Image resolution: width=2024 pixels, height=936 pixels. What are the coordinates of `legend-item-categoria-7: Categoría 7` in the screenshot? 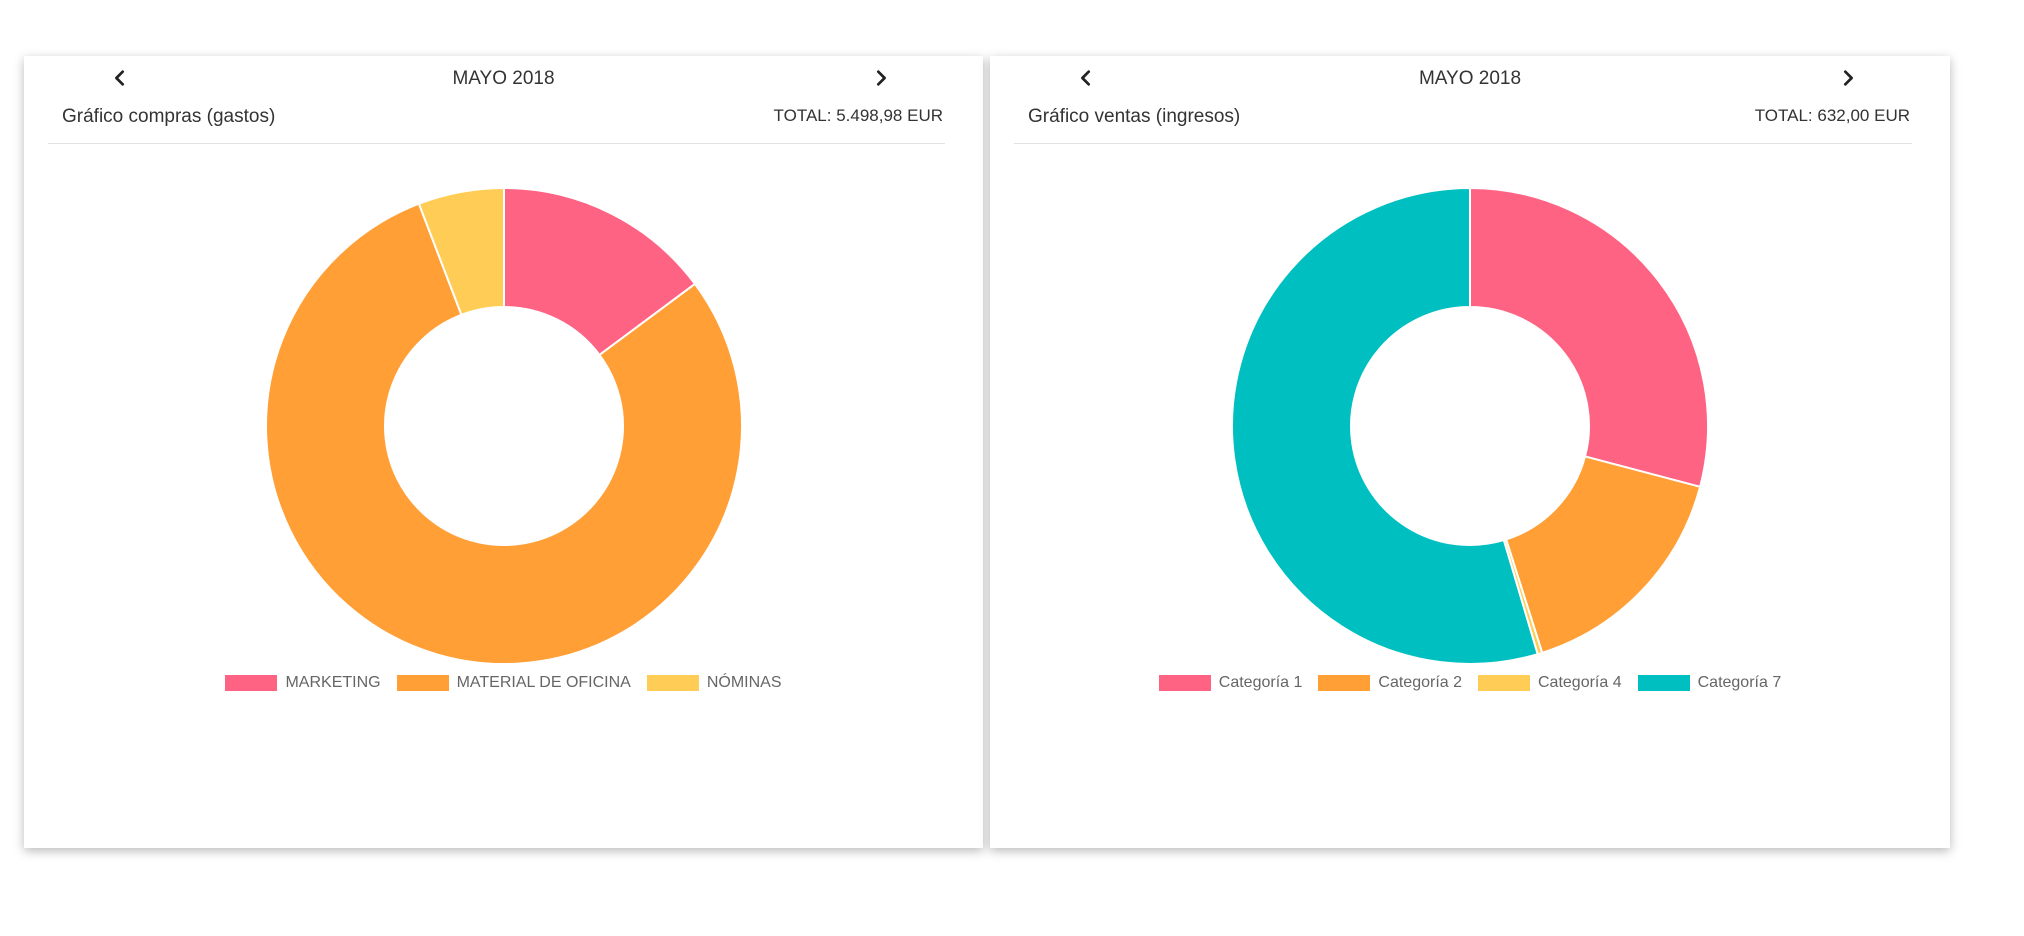 It's located at (1709, 683).